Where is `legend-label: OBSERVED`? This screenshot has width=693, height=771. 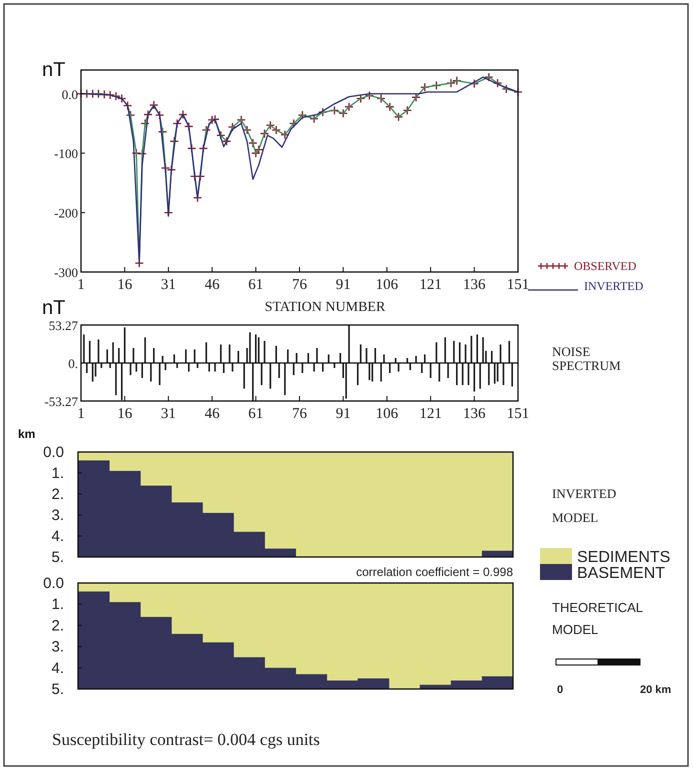
legend-label: OBSERVED is located at coordinates (605, 266).